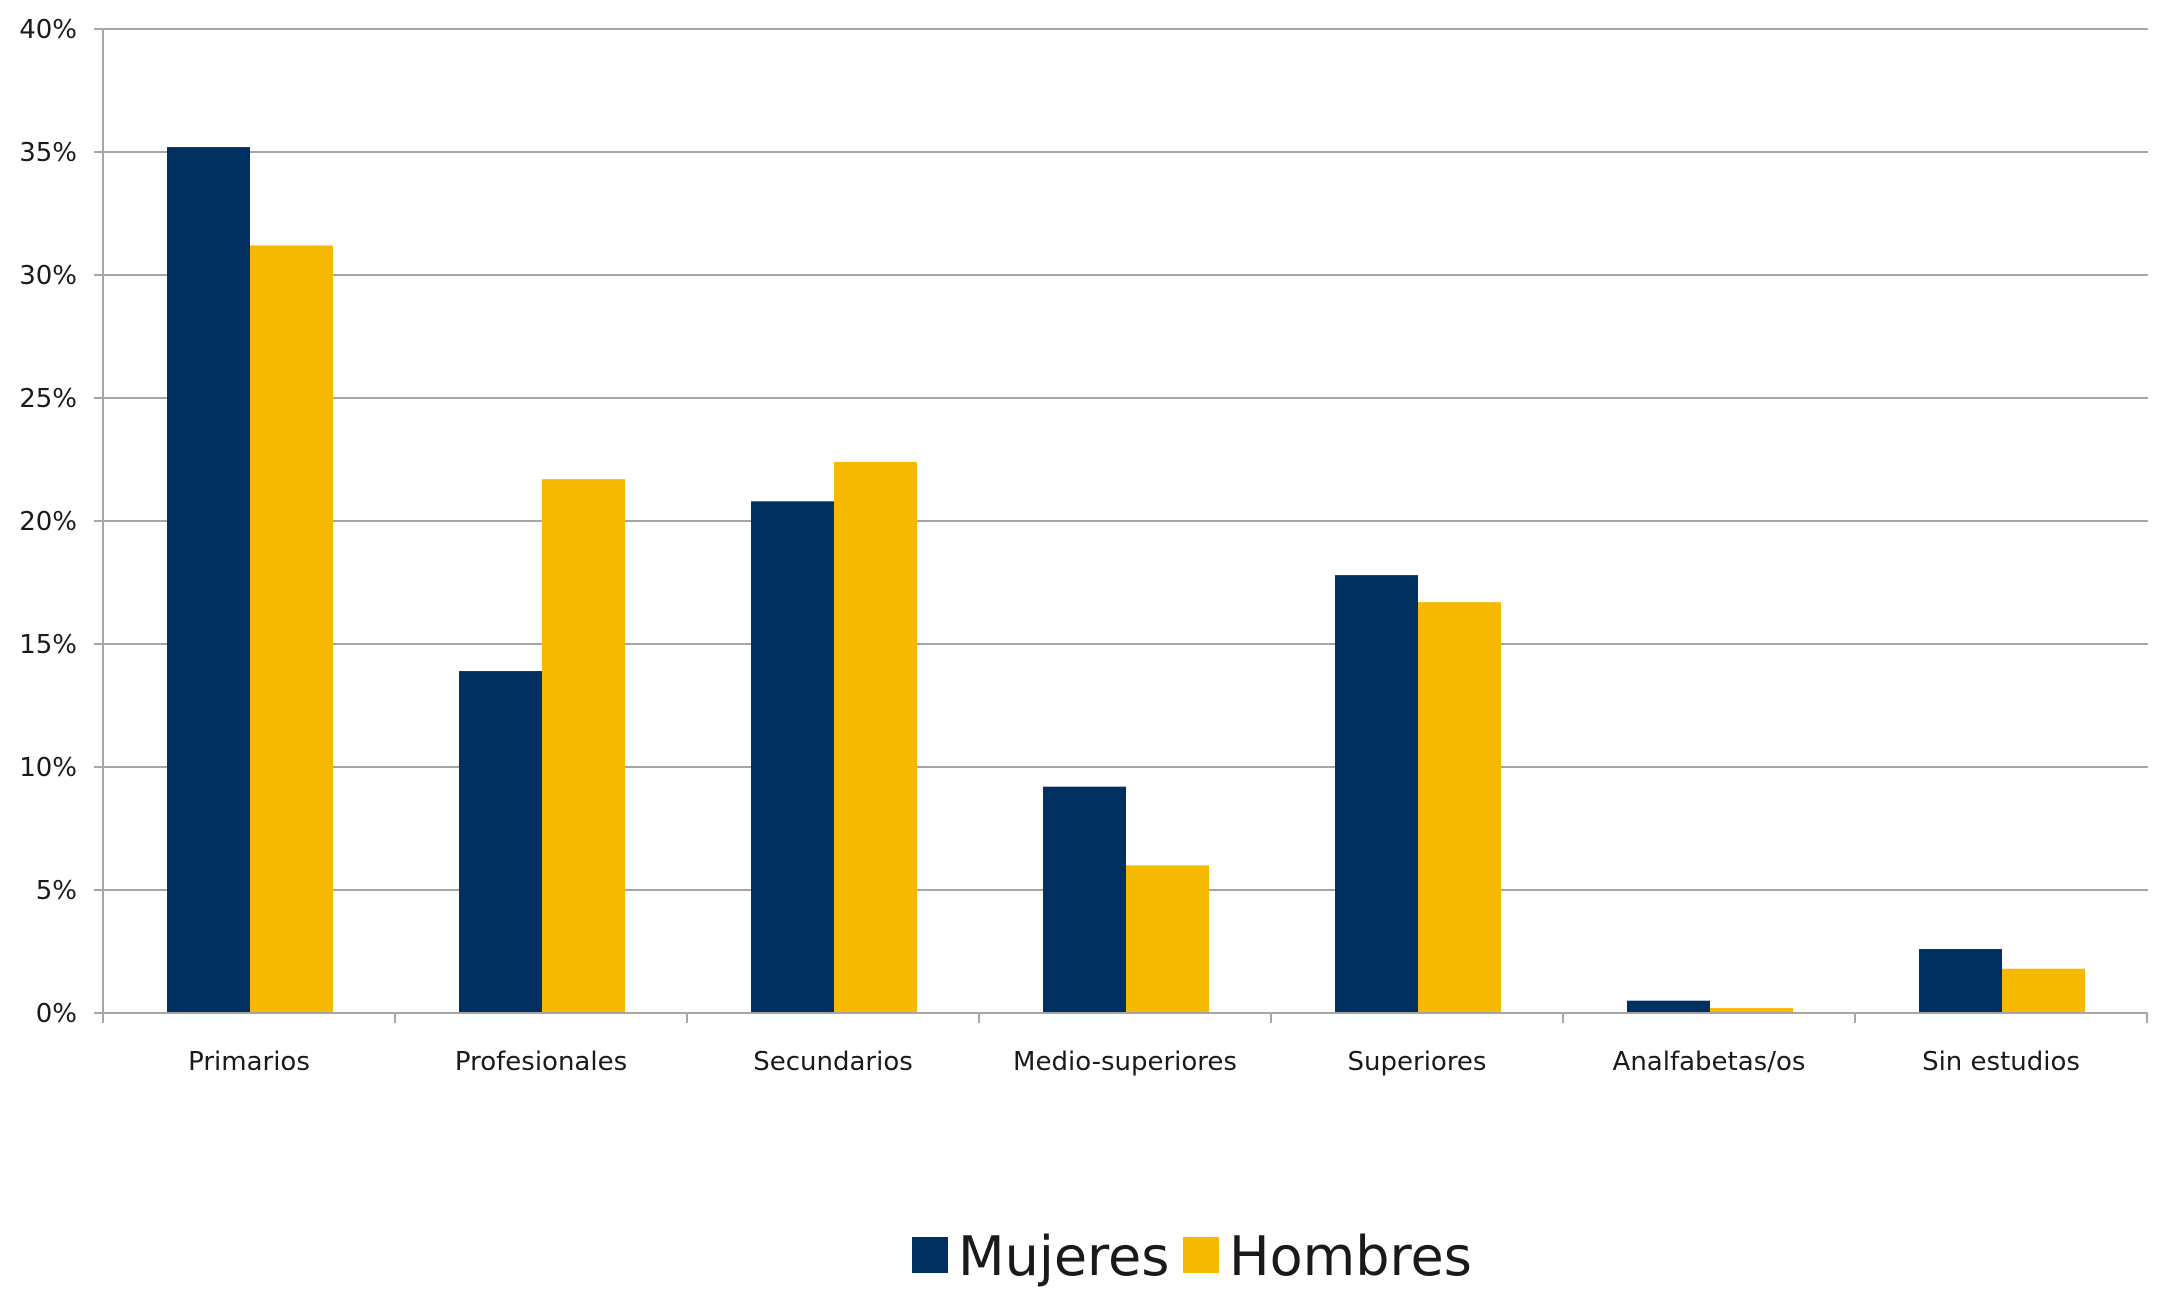 The width and height of the screenshot is (2166, 1291). I want to click on x-category-label: Primarios, so click(249, 1062).